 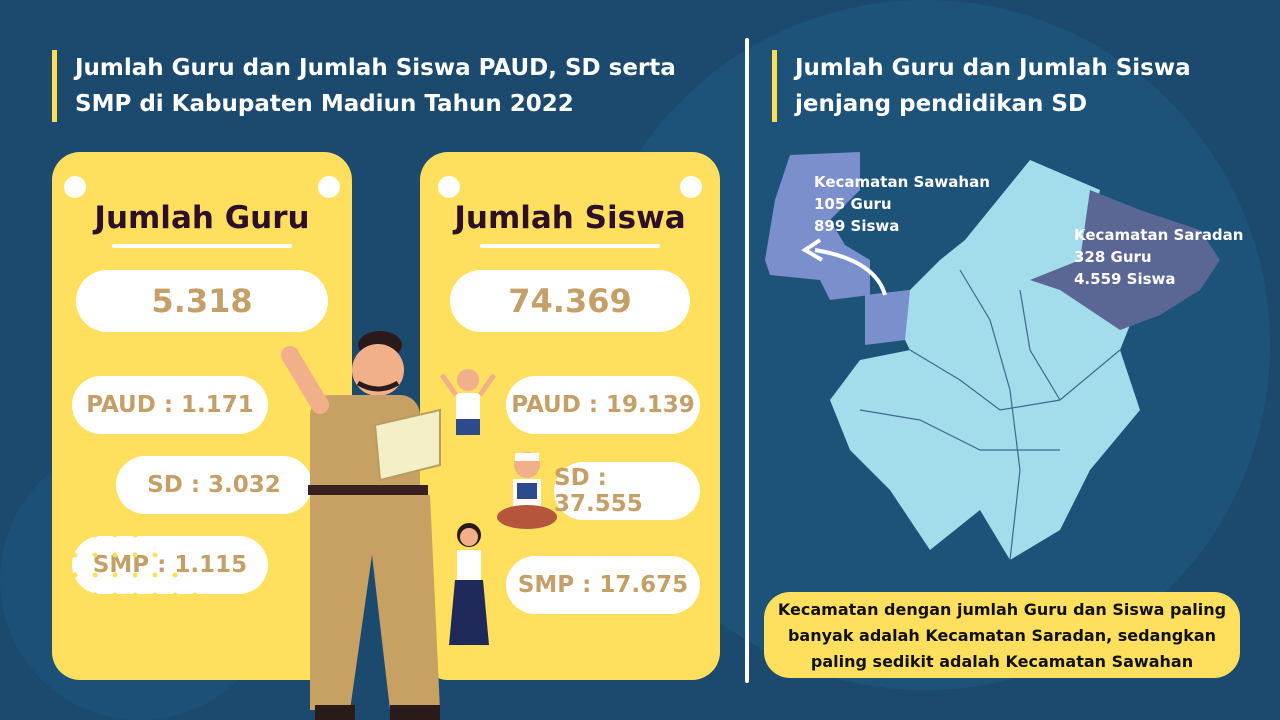 What do you see at coordinates (1159, 257) in the screenshot?
I see `saradan-label: Kecamatan Saradan 328 Guru 4.559 Siswa` at bounding box center [1159, 257].